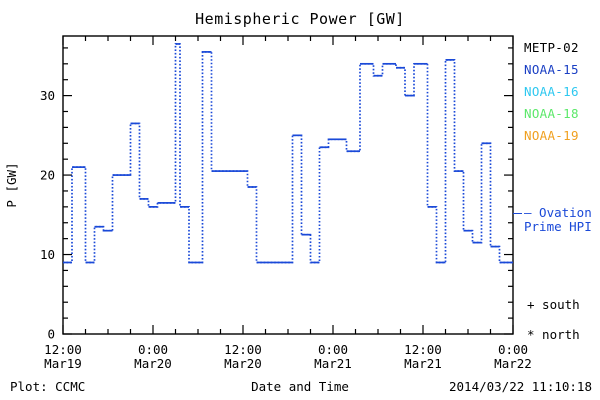  I want to click on y-axis-tick-label: 20, so click(47, 175).